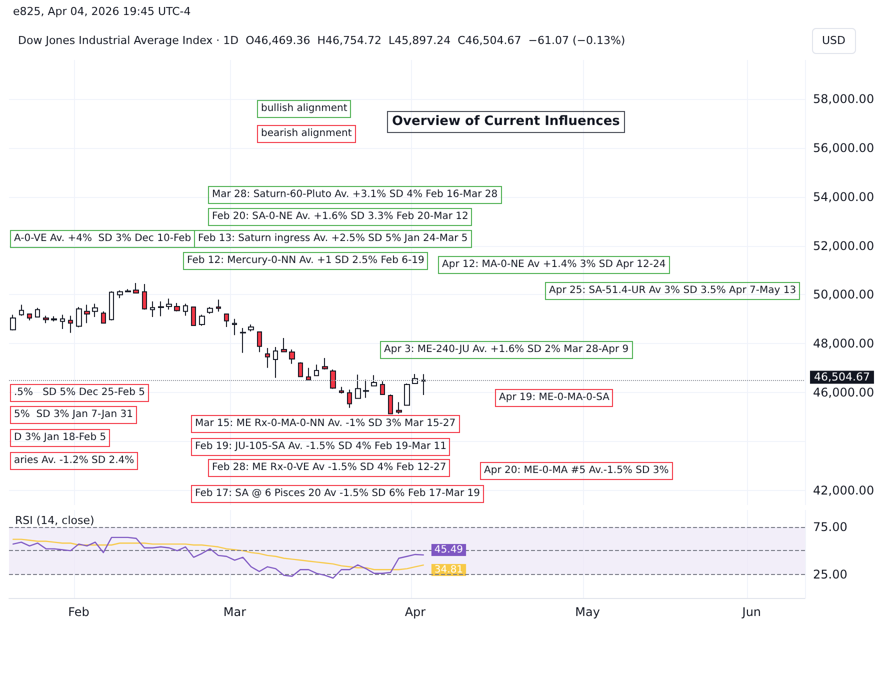 The width and height of the screenshot is (891, 689). I want to click on y-tick-label: 50,000.00, so click(843, 295).